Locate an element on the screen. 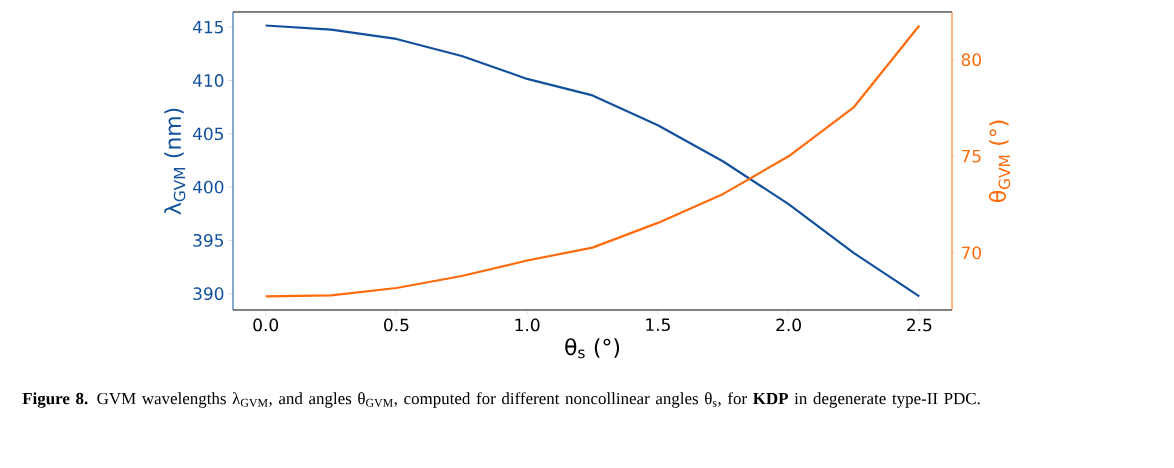  y-tick-label: 405 is located at coordinates (207, 134).